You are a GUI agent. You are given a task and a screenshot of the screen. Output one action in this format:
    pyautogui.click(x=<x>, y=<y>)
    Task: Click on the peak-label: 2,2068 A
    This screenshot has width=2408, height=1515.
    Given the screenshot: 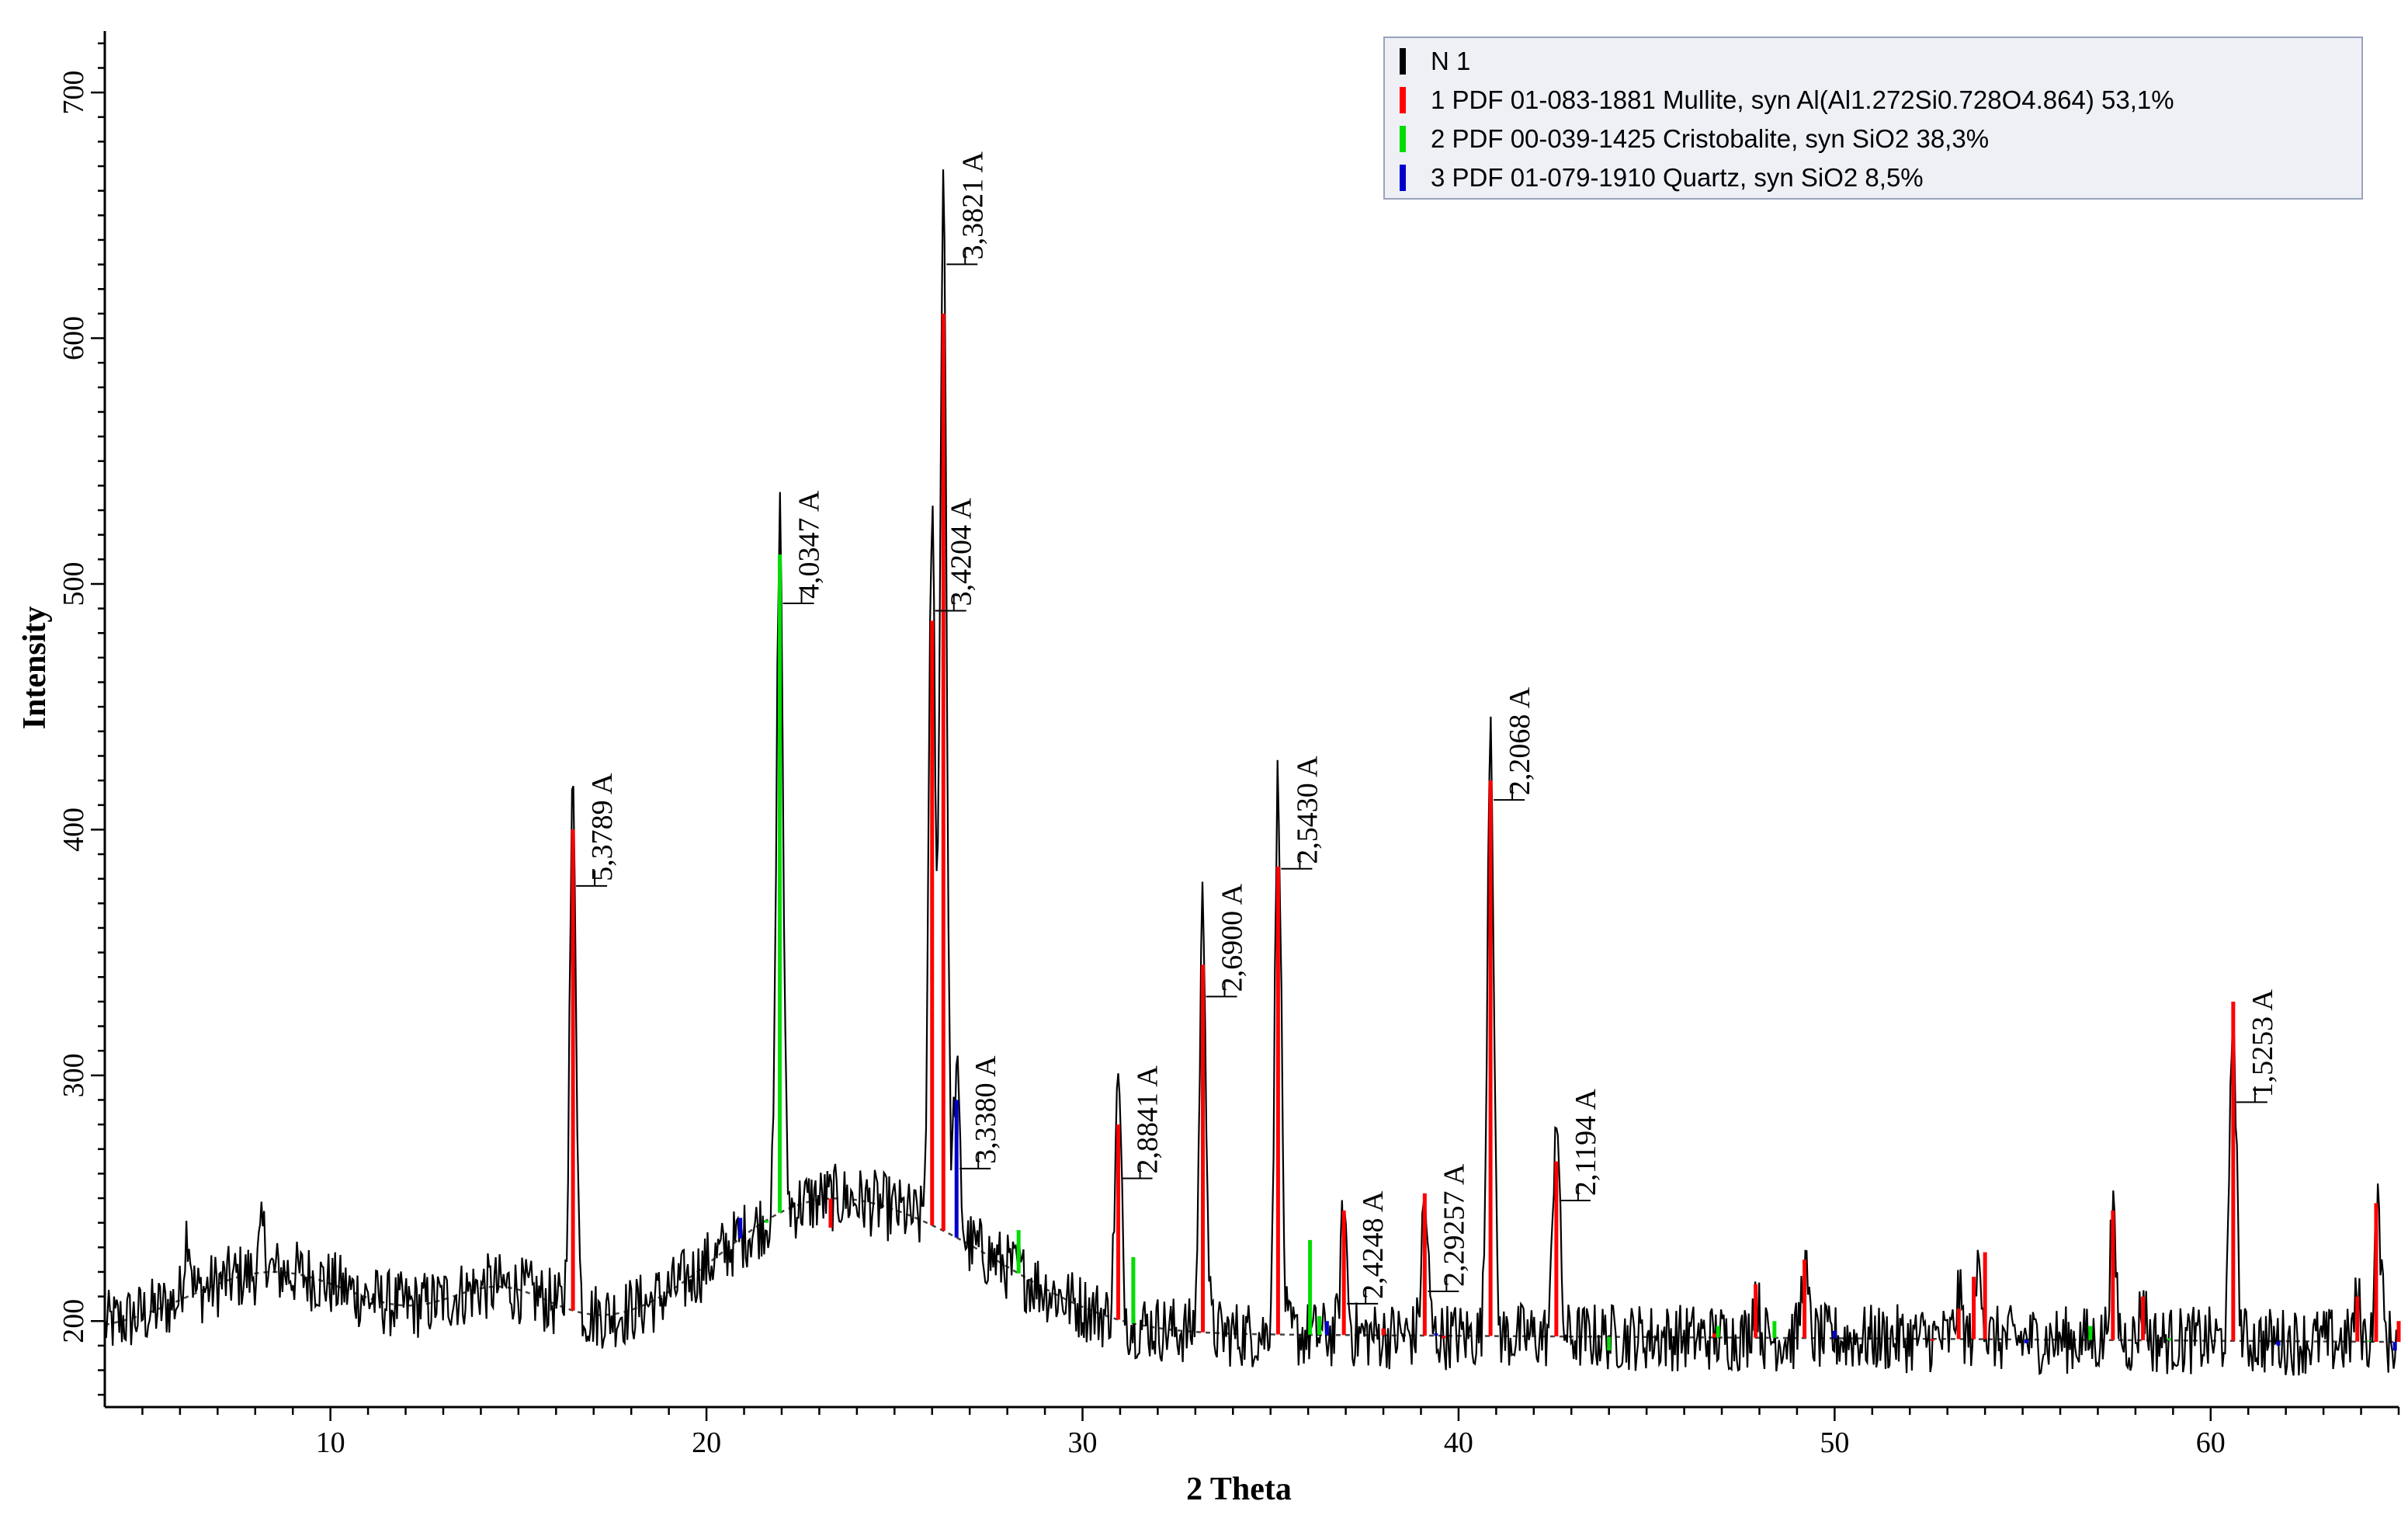 What is the action you would take?
    pyautogui.click(x=1520, y=740)
    